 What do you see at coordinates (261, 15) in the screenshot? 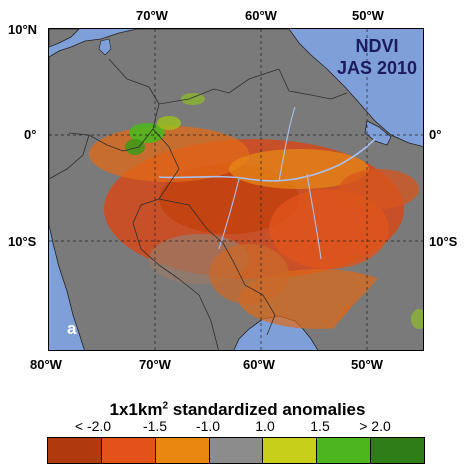
I see `top-tick-60w: 60°W` at bounding box center [261, 15].